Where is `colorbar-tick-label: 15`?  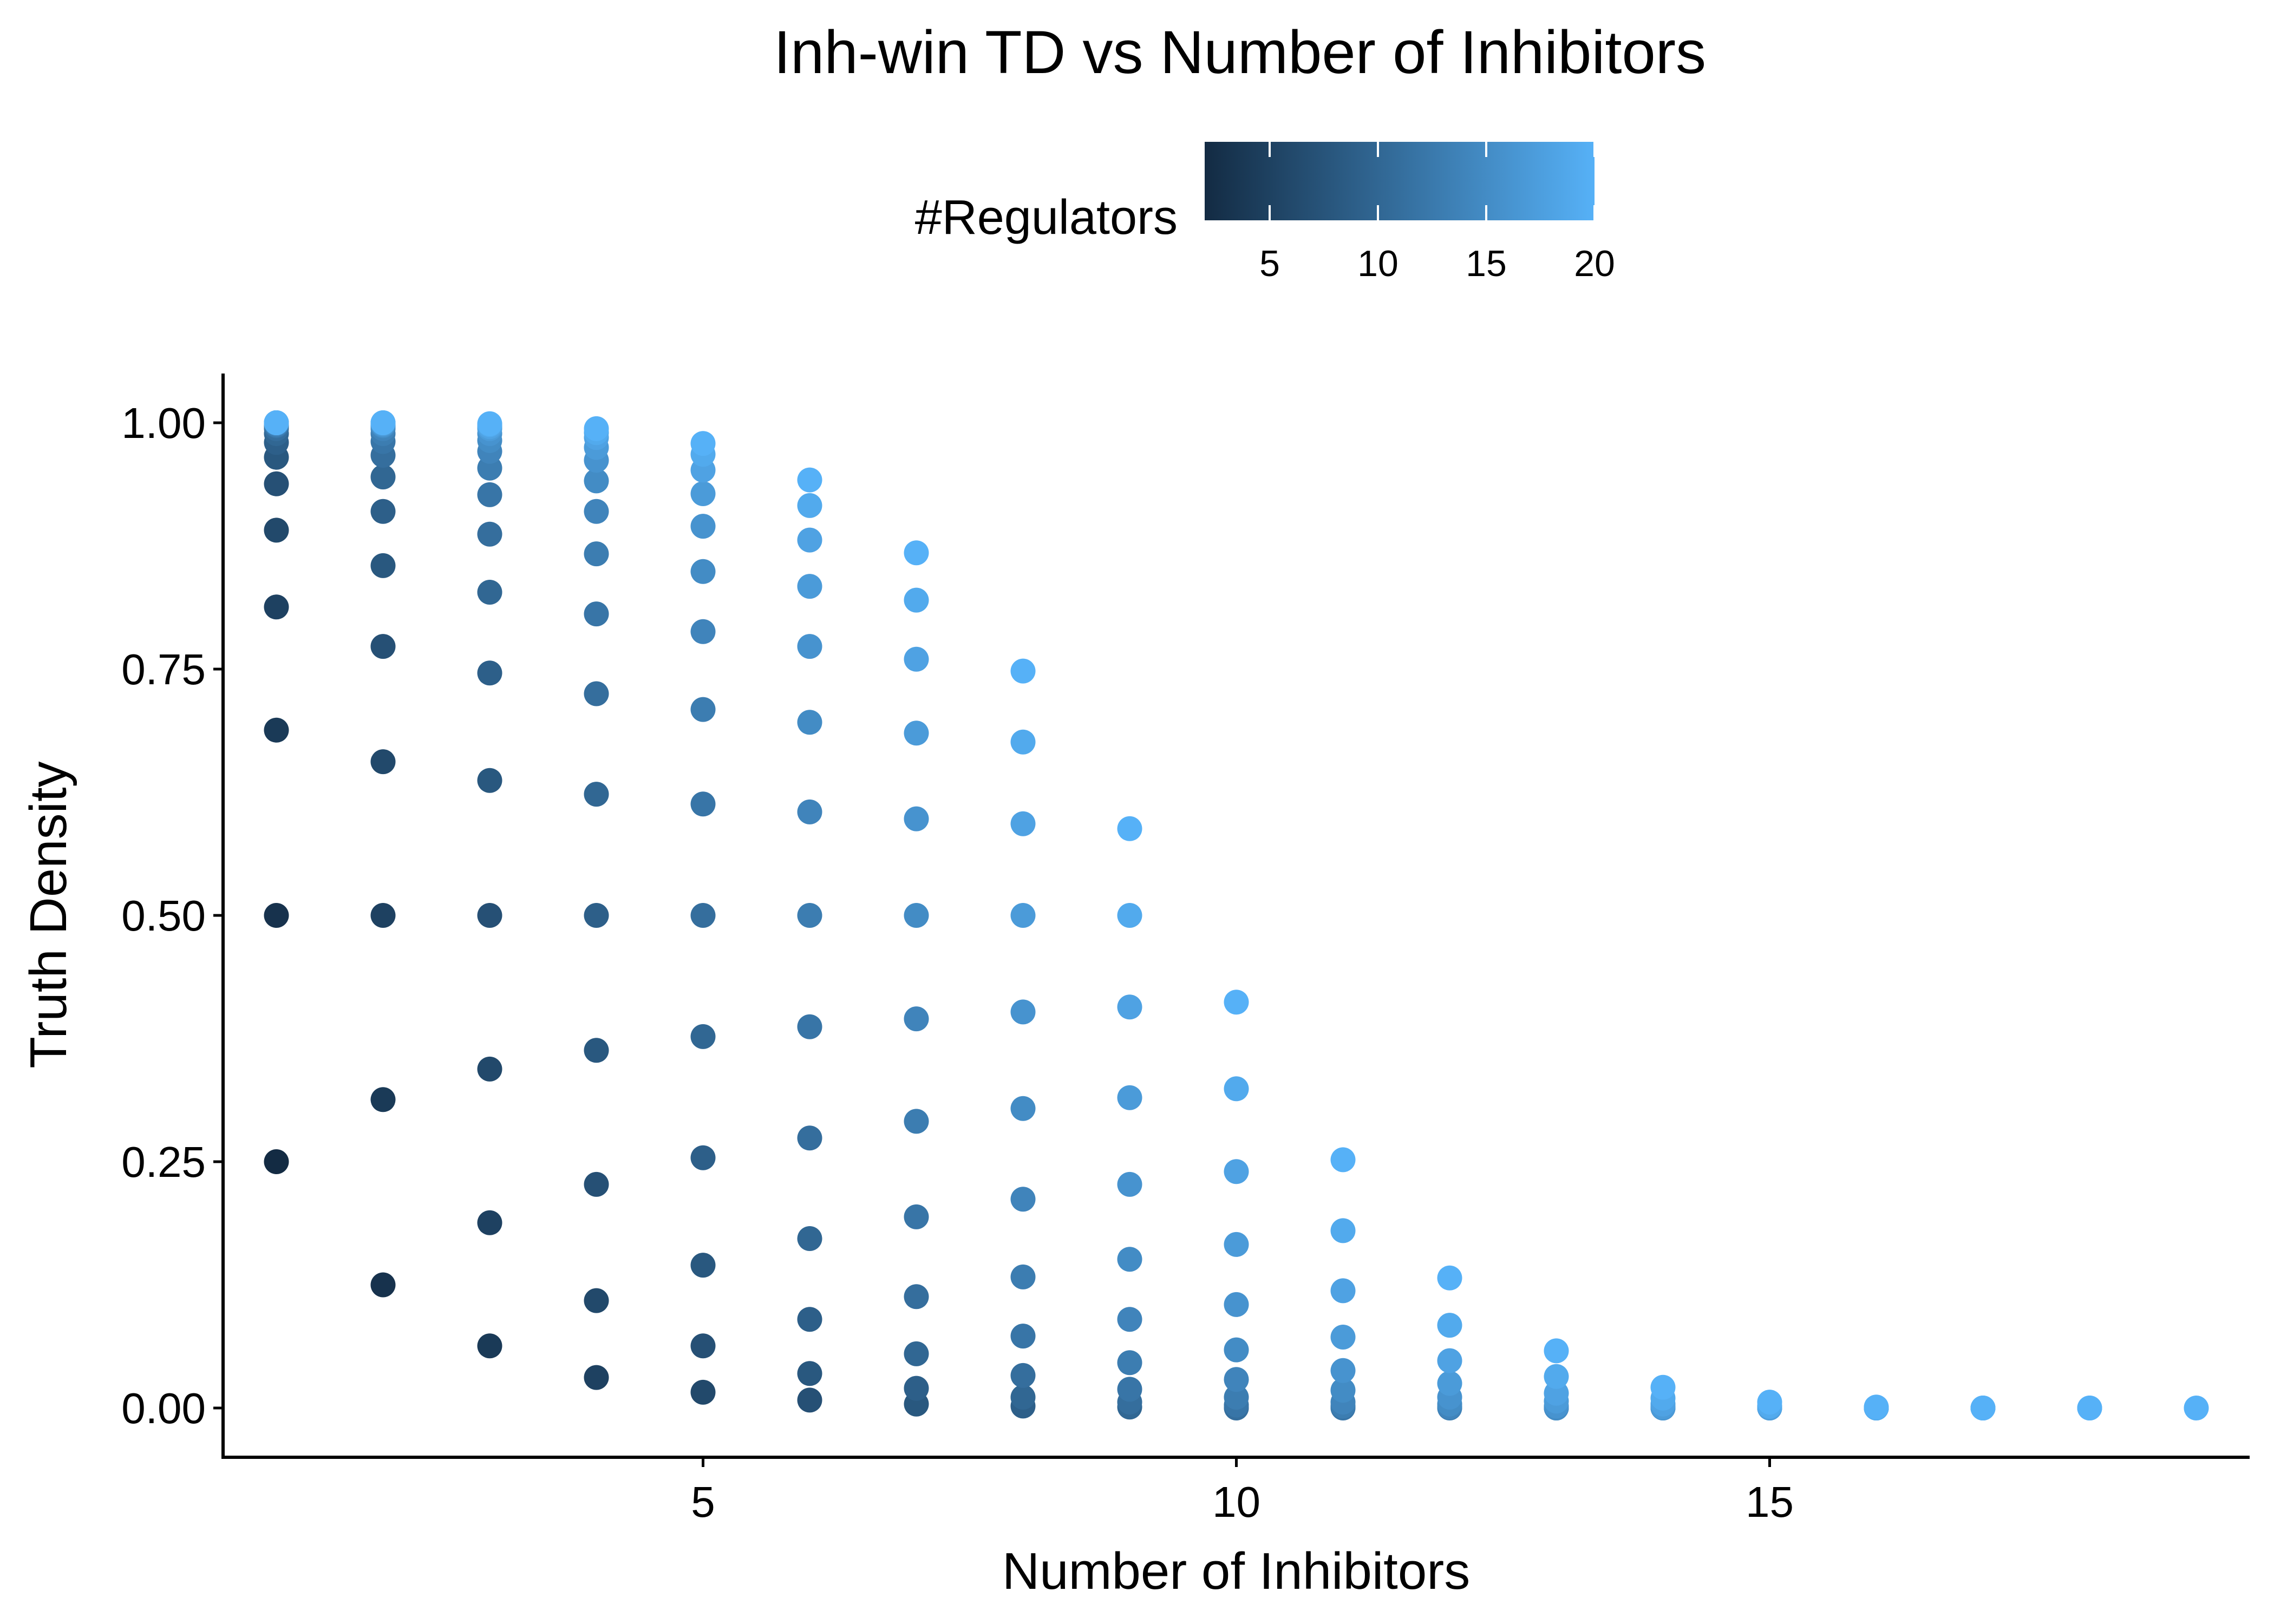
colorbar-tick-label: 15 is located at coordinates (1487, 263).